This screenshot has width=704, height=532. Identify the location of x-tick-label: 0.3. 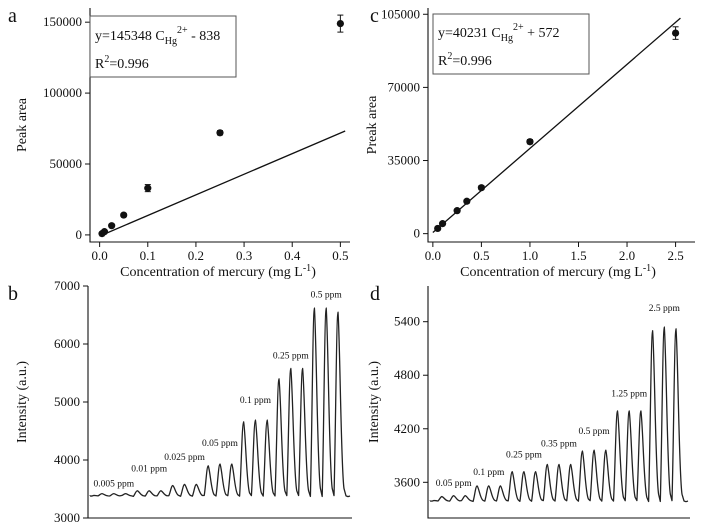
(244, 255).